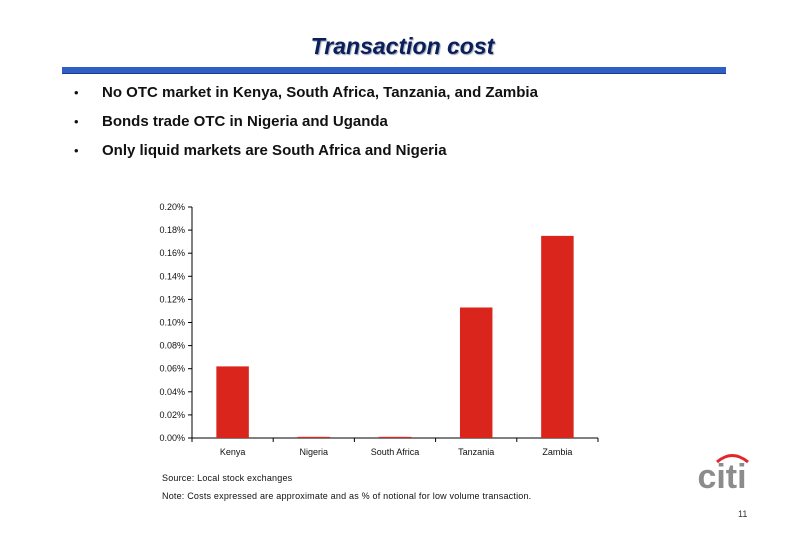 This screenshot has width=800, height=533. Describe the element at coordinates (743, 514) in the screenshot. I see `page-number: 11` at that location.